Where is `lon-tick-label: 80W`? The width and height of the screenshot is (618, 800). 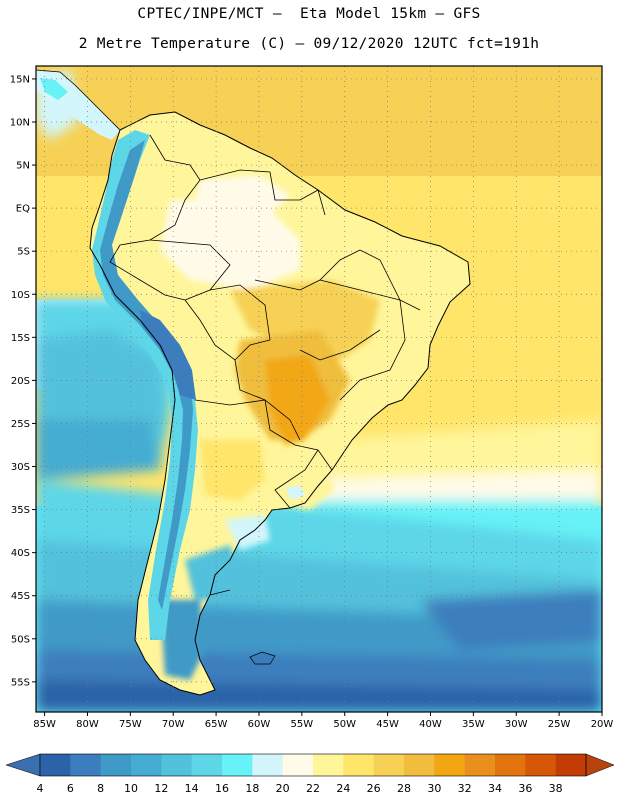 lon-tick-label: 80W is located at coordinates (87, 724).